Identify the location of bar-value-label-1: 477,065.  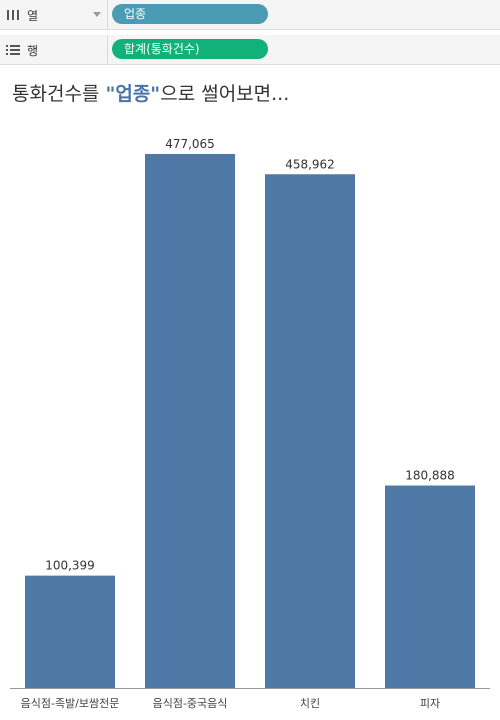
(190, 144).